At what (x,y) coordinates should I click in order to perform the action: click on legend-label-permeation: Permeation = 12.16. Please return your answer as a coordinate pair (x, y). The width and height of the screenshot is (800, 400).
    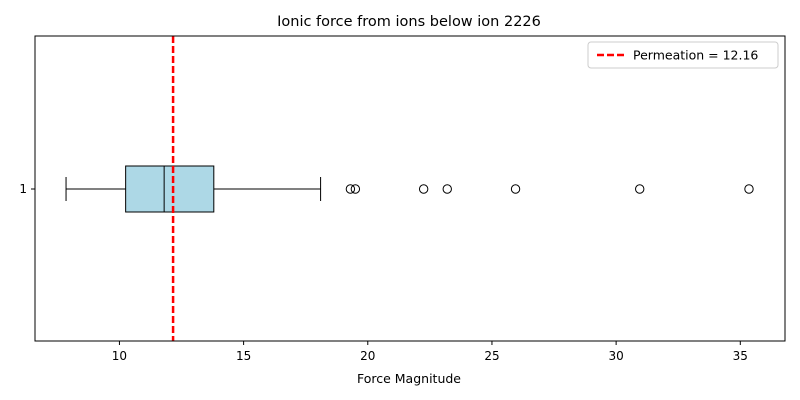
    Looking at the image, I should click on (695, 55).